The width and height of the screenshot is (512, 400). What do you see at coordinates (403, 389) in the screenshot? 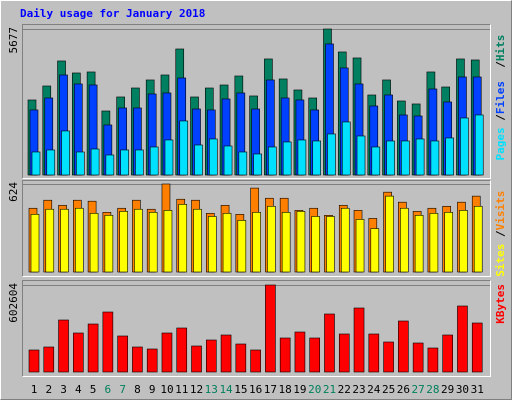
I see `x-tick-label: 26` at bounding box center [403, 389].